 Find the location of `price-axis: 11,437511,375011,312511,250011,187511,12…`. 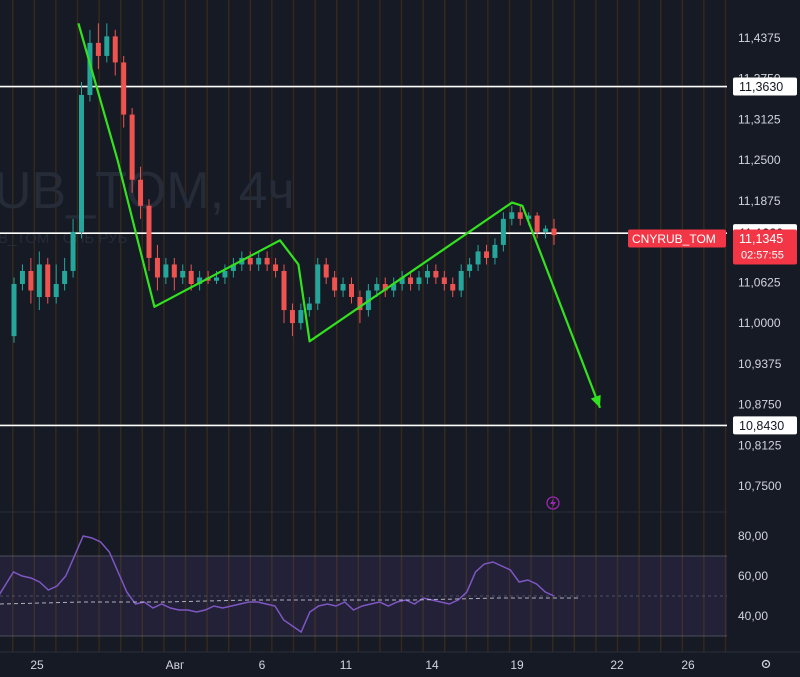

price-axis: 11,437511,375011,312511,250011,187511,12… is located at coordinates (760, 327).